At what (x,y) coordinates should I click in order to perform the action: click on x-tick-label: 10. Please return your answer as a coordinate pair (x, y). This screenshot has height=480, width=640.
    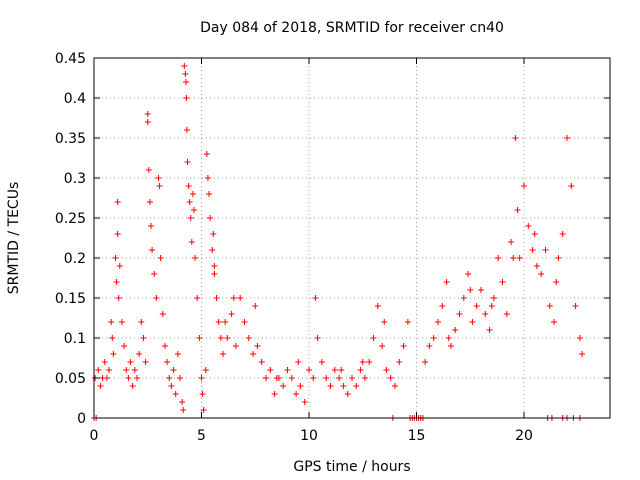
    Looking at the image, I should click on (309, 436).